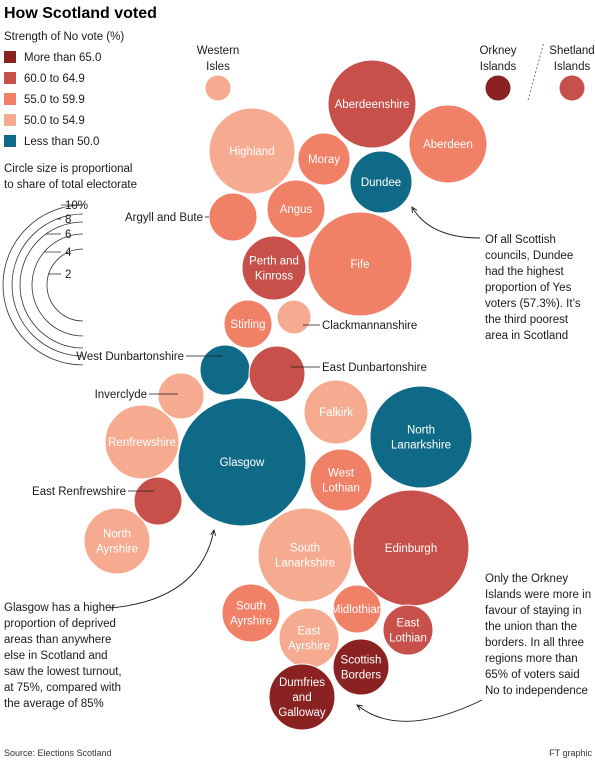  I want to click on label-angus: Angus, so click(296, 210).